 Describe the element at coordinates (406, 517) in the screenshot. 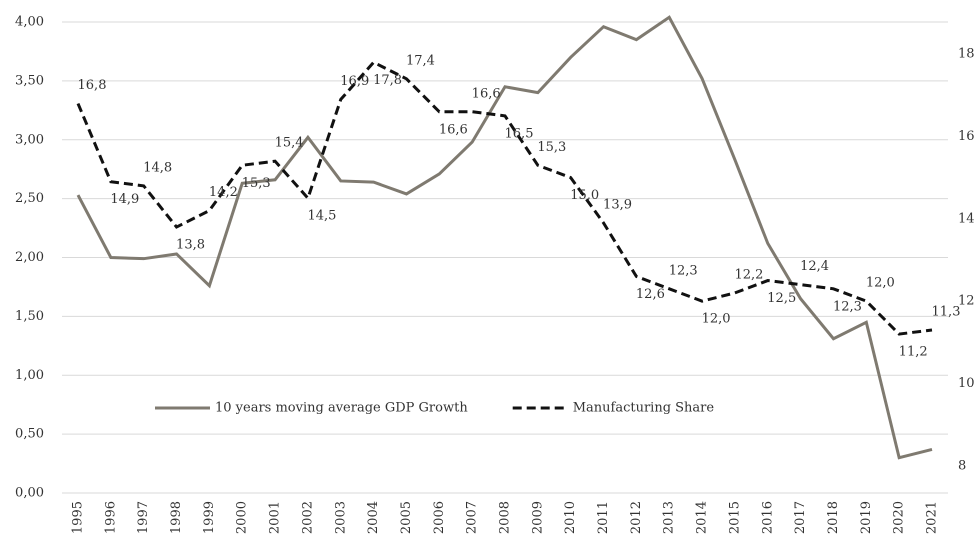

I see `x-tick-label: 2005` at that location.